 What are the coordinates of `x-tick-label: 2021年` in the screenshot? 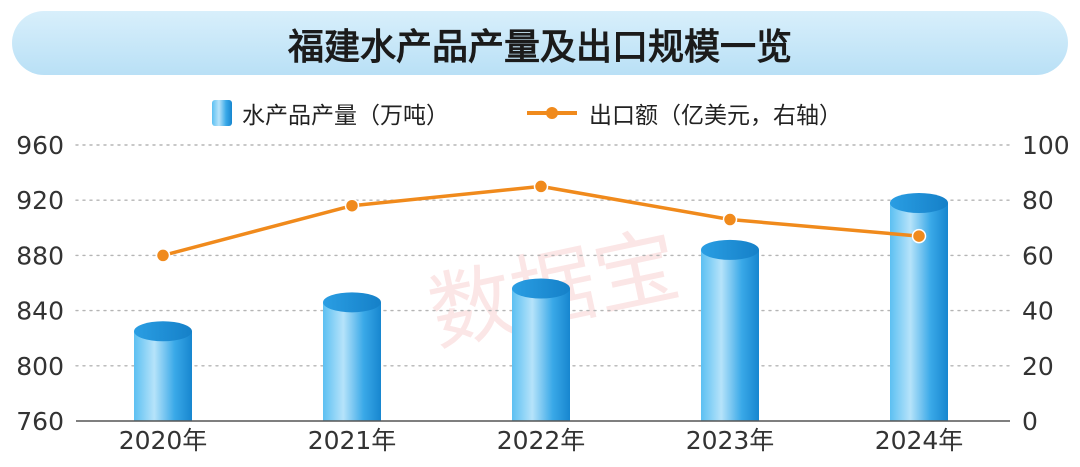 It's located at (352, 440).